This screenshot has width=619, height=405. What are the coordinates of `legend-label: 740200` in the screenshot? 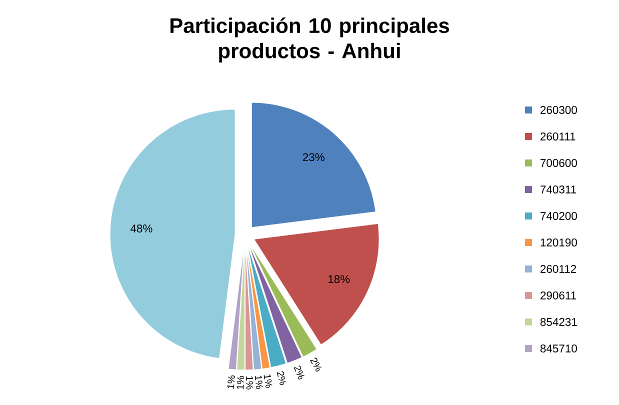 It's located at (558, 216).